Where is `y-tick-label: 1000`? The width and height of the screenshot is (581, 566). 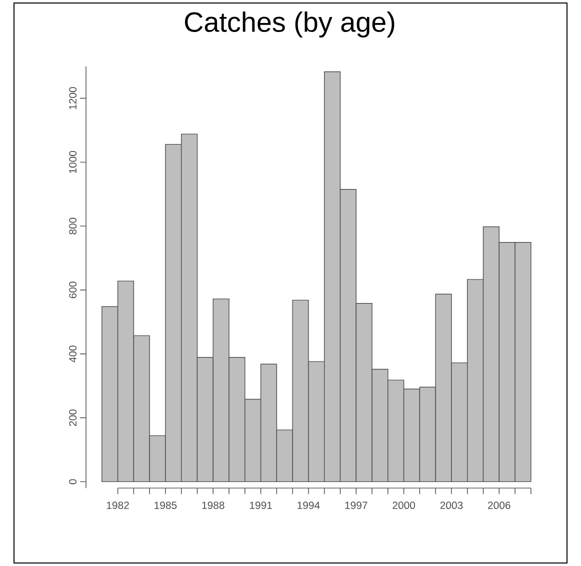 y-tick-label: 1000 is located at coordinates (73, 162).